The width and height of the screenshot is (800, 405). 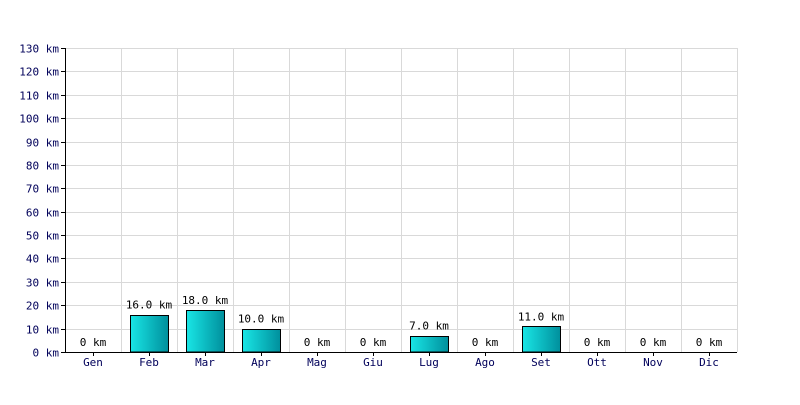 What do you see at coordinates (401, 362) in the screenshot?
I see `x-tick-labels: Gen Feb Mar Apr Mag Giu Lug Ago Set Ott Nov Dic` at bounding box center [401, 362].